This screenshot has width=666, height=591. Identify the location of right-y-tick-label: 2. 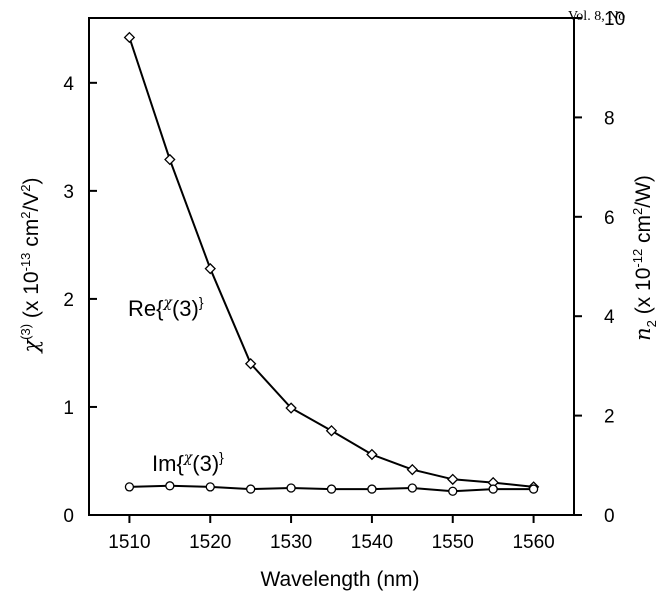
(609, 417).